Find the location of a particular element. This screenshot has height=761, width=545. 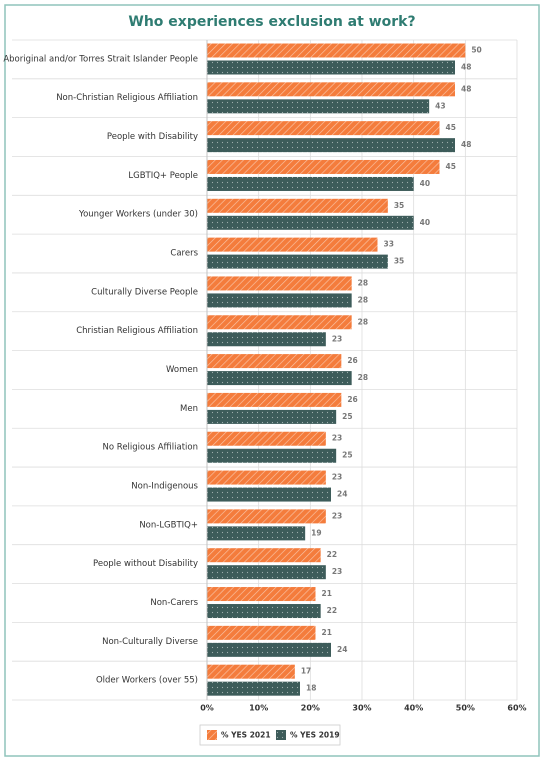

x-tick-label: 10% is located at coordinates (258, 708).